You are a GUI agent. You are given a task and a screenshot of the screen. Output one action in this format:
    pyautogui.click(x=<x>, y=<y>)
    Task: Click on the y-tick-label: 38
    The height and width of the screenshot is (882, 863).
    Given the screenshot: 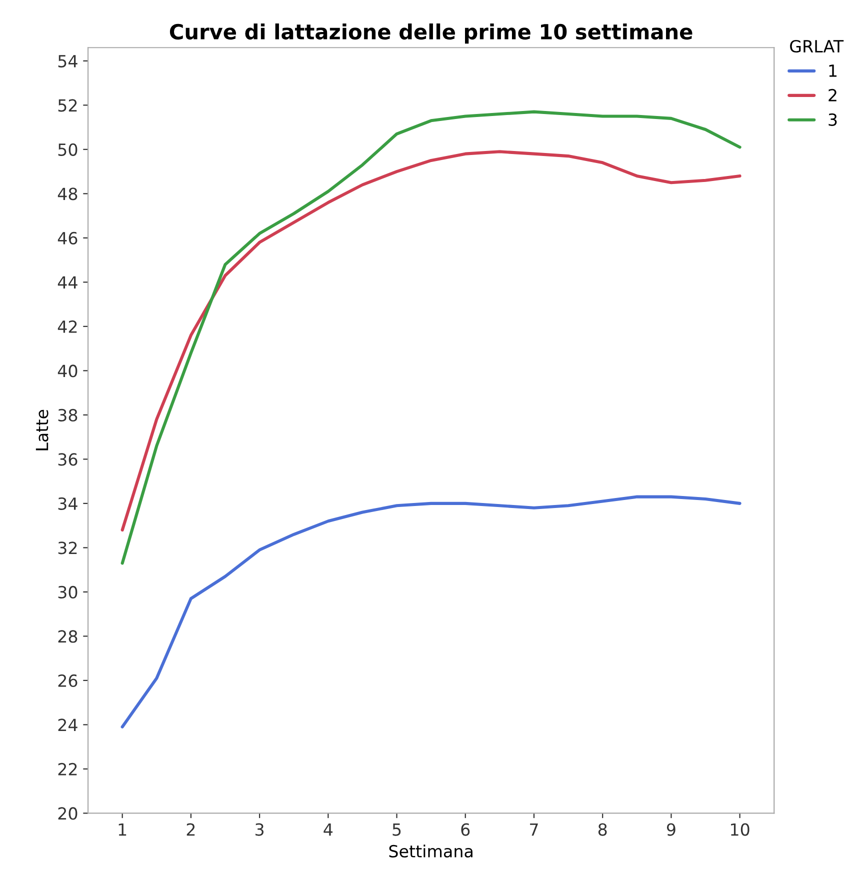 What is the action you would take?
    pyautogui.click(x=68, y=415)
    